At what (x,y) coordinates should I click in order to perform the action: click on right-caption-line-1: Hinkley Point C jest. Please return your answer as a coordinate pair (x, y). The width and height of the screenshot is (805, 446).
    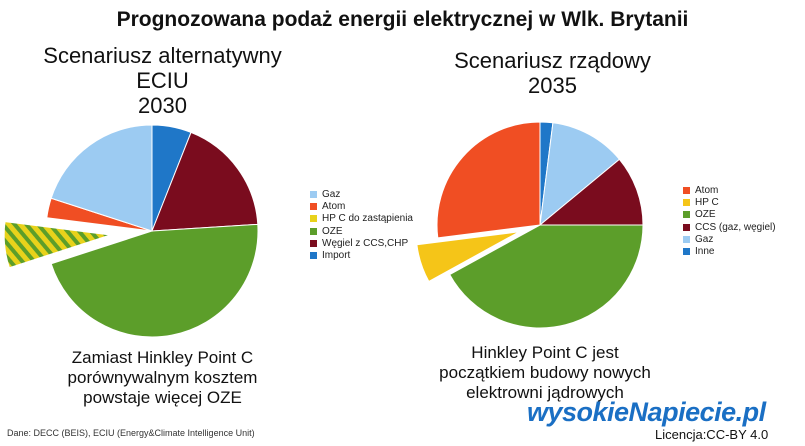
    Looking at the image, I should click on (545, 352).